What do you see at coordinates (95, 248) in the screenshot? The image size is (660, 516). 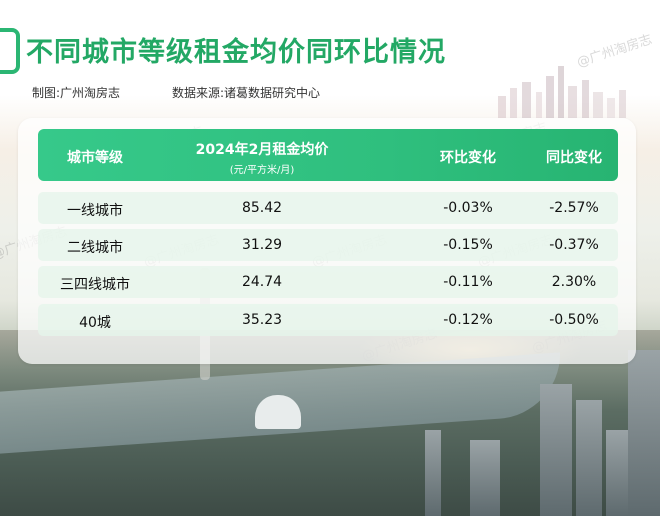 I see `cell-tier: 二线城市` at bounding box center [95, 248].